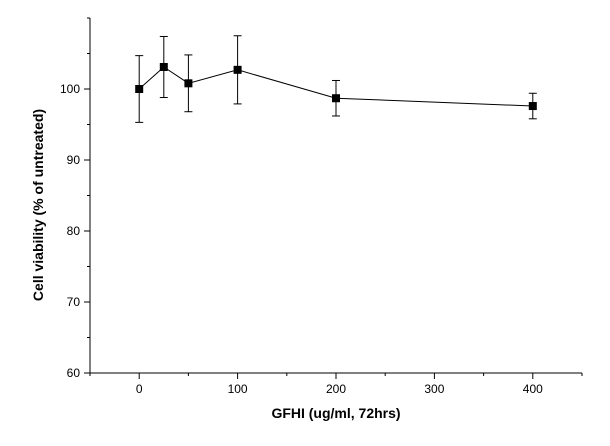  Describe the element at coordinates (335, 413) in the screenshot. I see `x-axis-label: GFHI (ug/ml, 72hrs)` at that location.